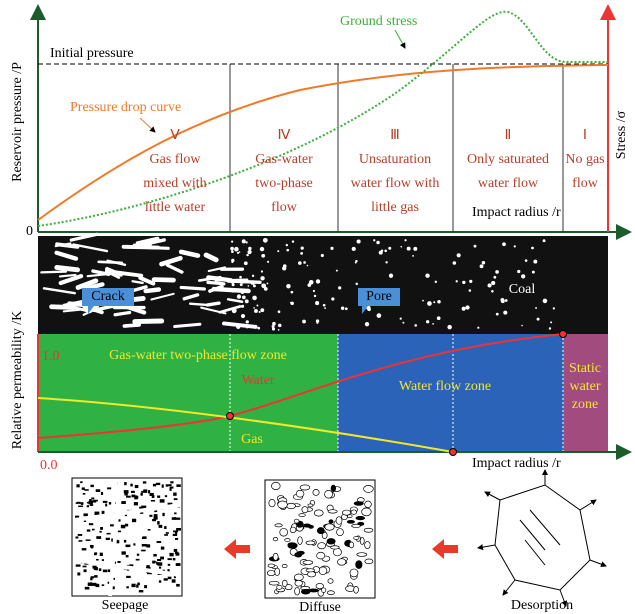 Image resolution: width=635 pixels, height=614 pixels. What do you see at coordinates (400, 39) in the screenshot?
I see `pointer` at bounding box center [400, 39].